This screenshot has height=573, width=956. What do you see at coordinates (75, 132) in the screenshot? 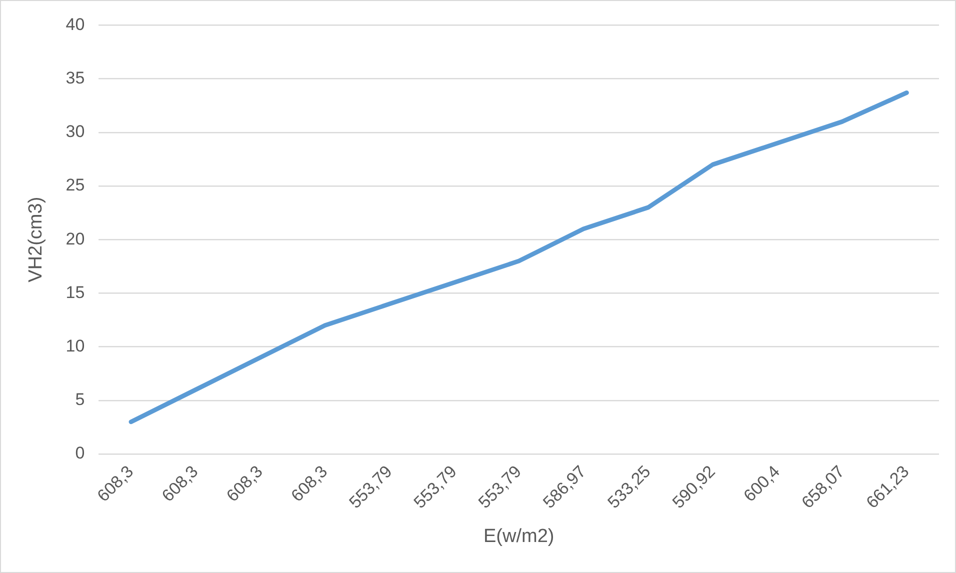
I see `y-tick-label: 30` at bounding box center [75, 132].